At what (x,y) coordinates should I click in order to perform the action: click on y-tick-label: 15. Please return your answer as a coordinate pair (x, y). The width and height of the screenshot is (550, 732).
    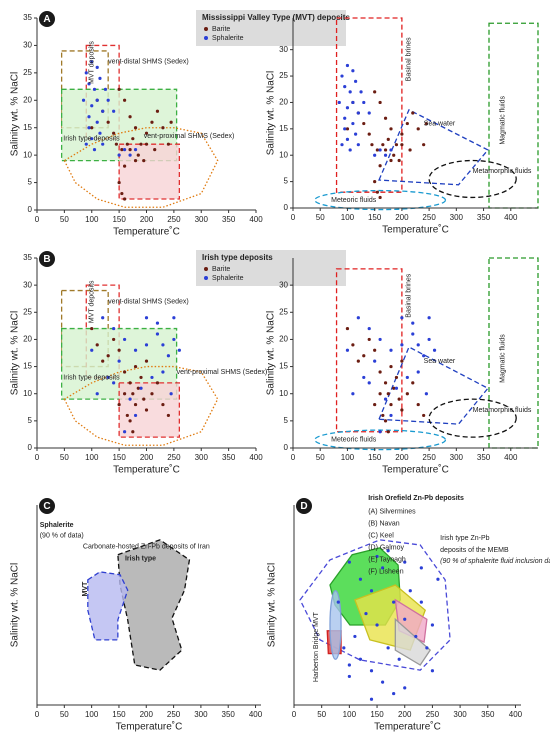
    Looking at the image, I should click on (283, 366).